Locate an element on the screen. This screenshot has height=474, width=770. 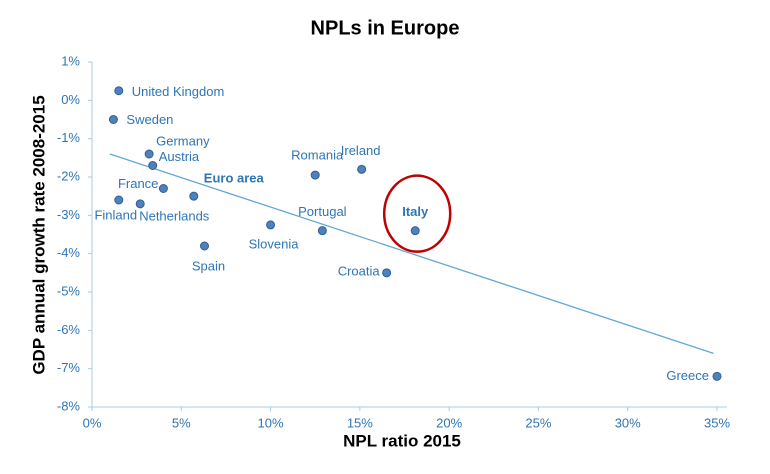
x-tick-label: 0% is located at coordinates (92, 422).